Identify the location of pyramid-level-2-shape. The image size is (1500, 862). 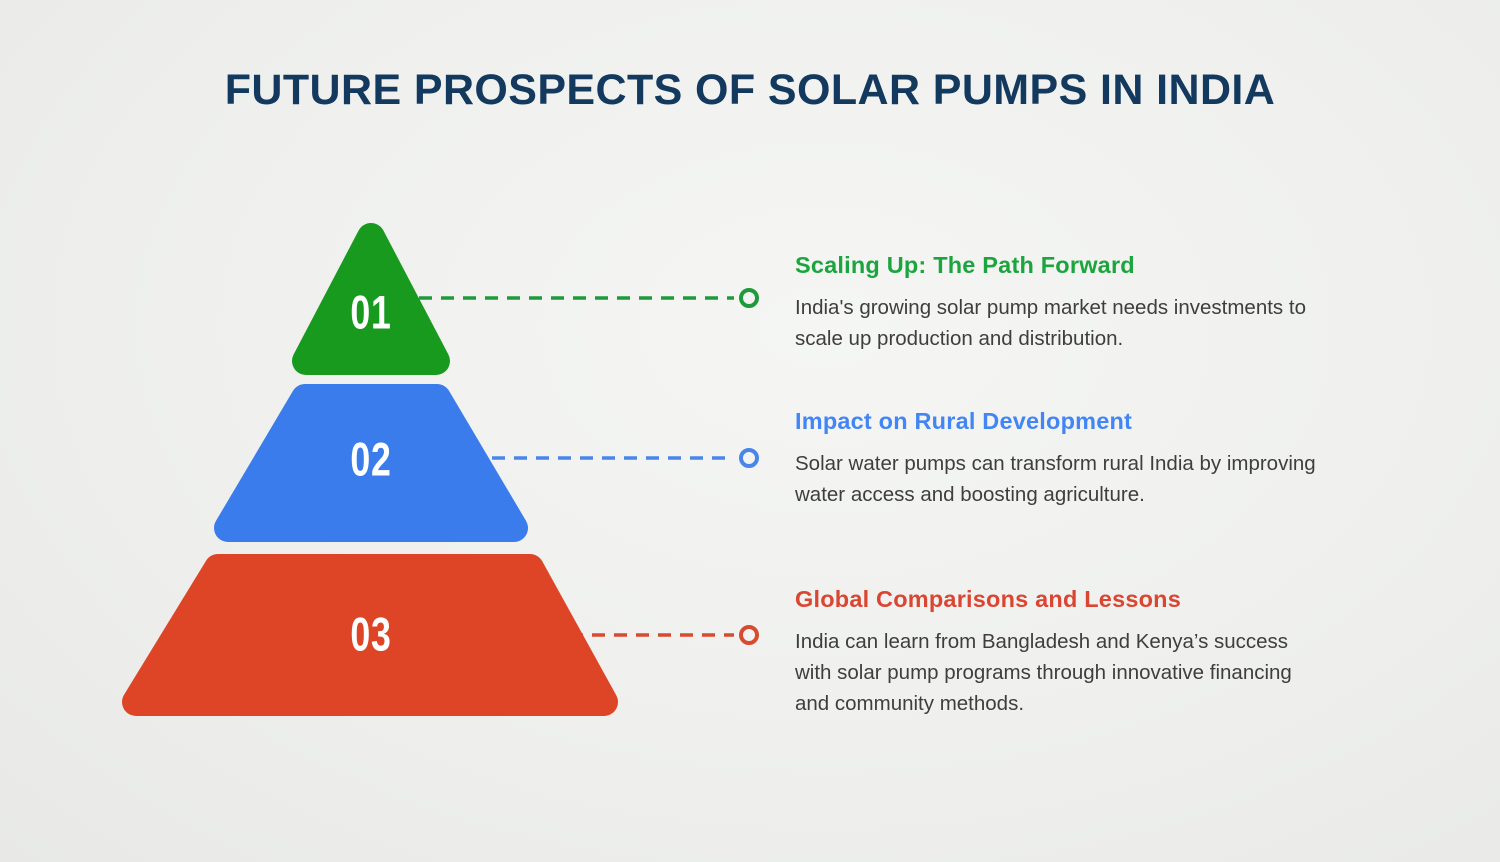
(371, 463).